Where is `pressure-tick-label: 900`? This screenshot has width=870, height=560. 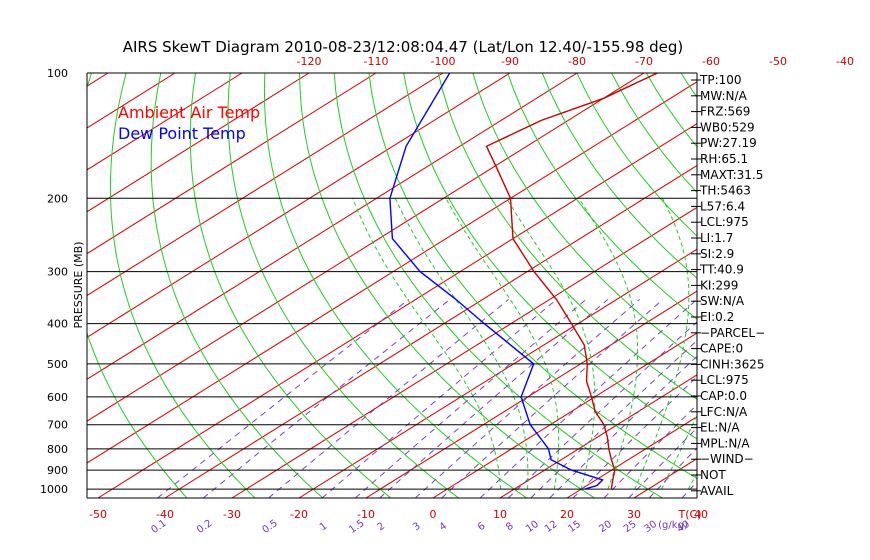 pressure-tick-label: 900 is located at coordinates (57, 470).